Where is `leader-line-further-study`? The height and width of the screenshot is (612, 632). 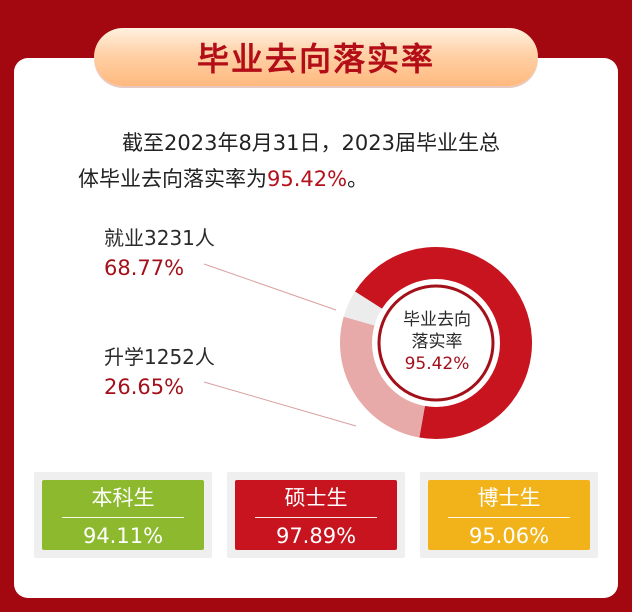
leader-line-further-study is located at coordinates (280, 404).